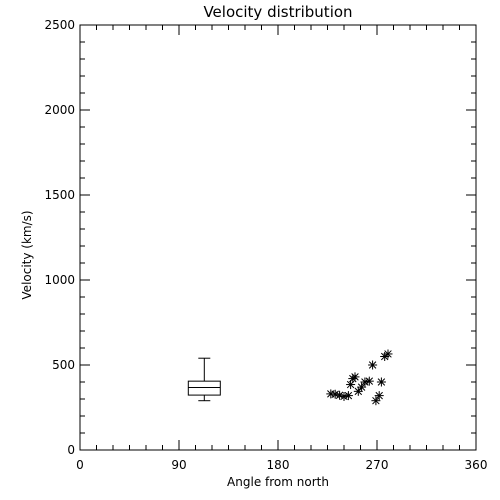 The width and height of the screenshot is (500, 500). I want to click on y-tick-label: 2500, so click(59, 25).